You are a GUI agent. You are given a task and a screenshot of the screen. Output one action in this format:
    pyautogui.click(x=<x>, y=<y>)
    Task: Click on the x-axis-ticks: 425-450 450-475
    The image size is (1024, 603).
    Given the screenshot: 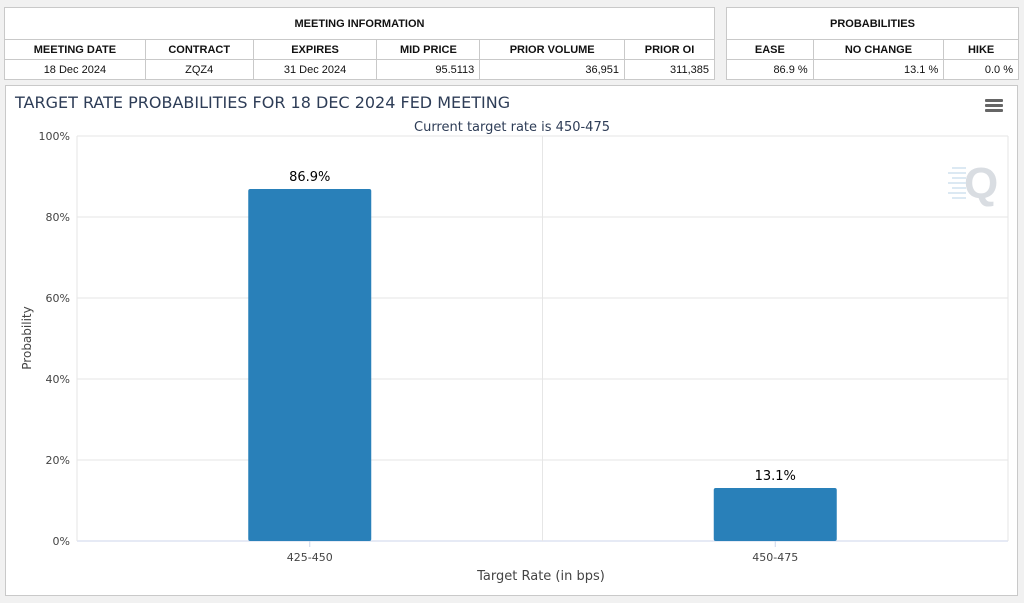 What is the action you would take?
    pyautogui.click(x=542, y=552)
    